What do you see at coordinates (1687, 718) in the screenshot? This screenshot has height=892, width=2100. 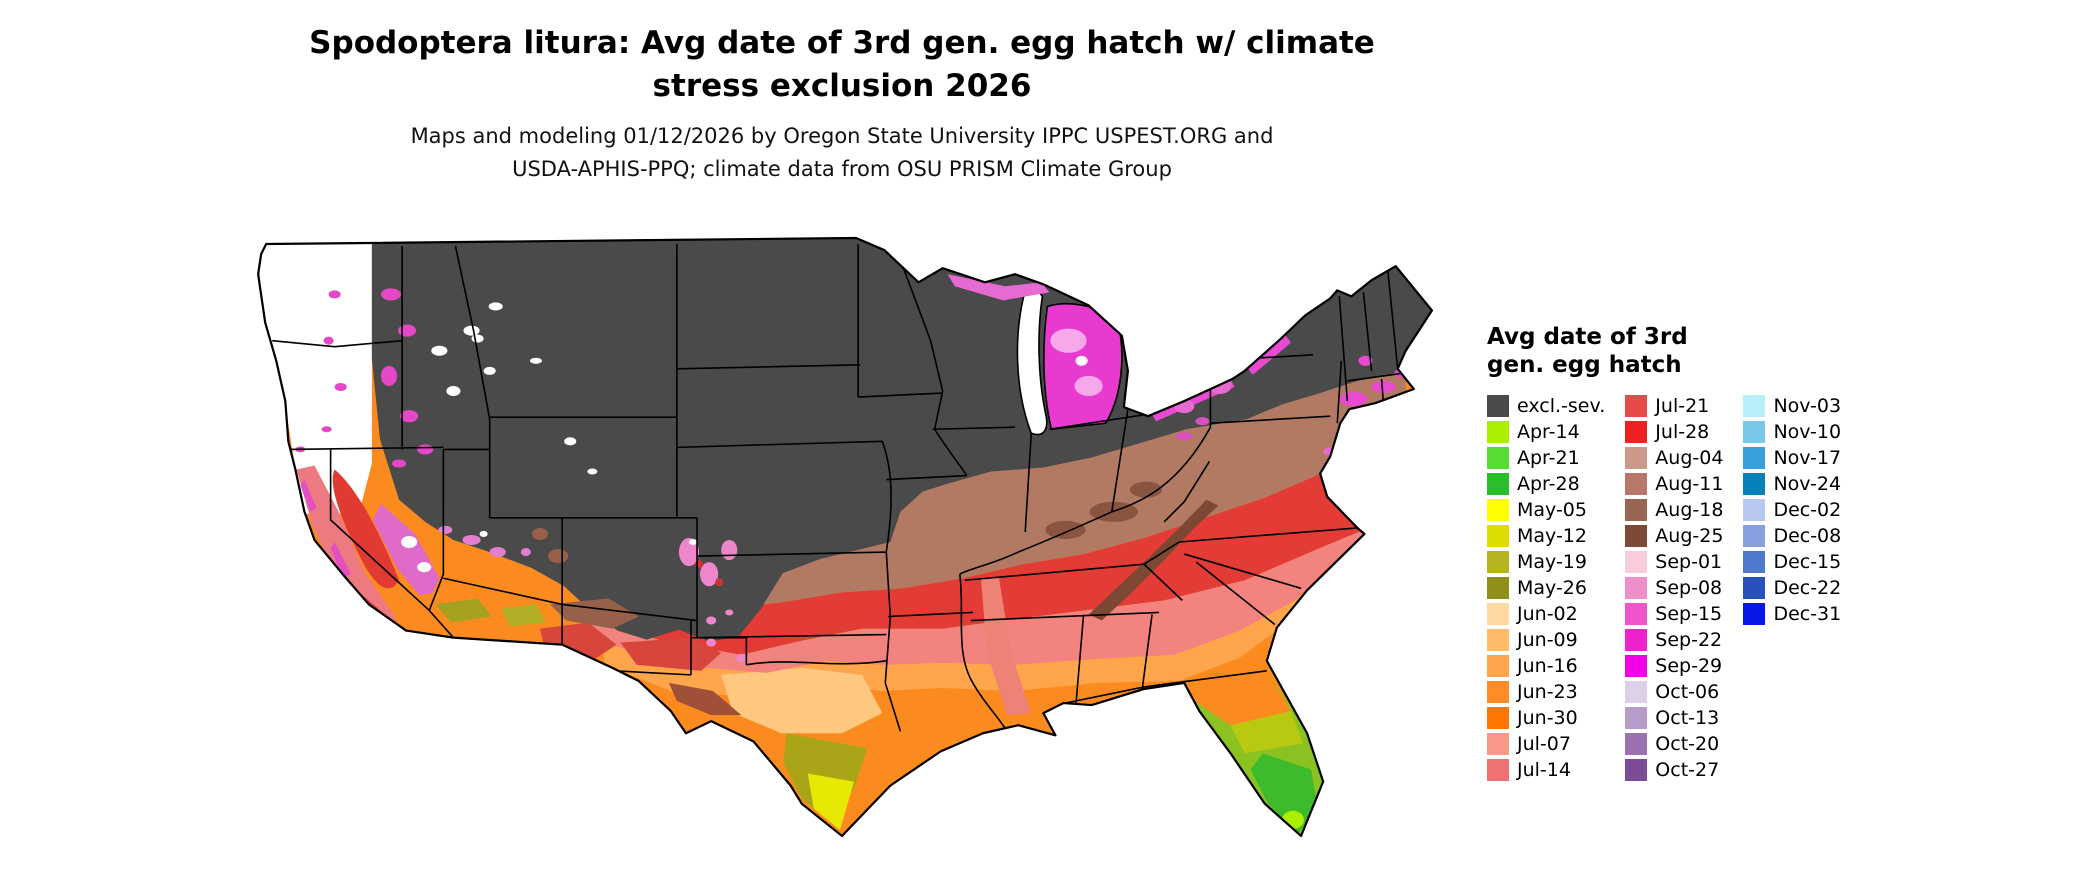 I see `legend-label: Oct-13` at bounding box center [1687, 718].